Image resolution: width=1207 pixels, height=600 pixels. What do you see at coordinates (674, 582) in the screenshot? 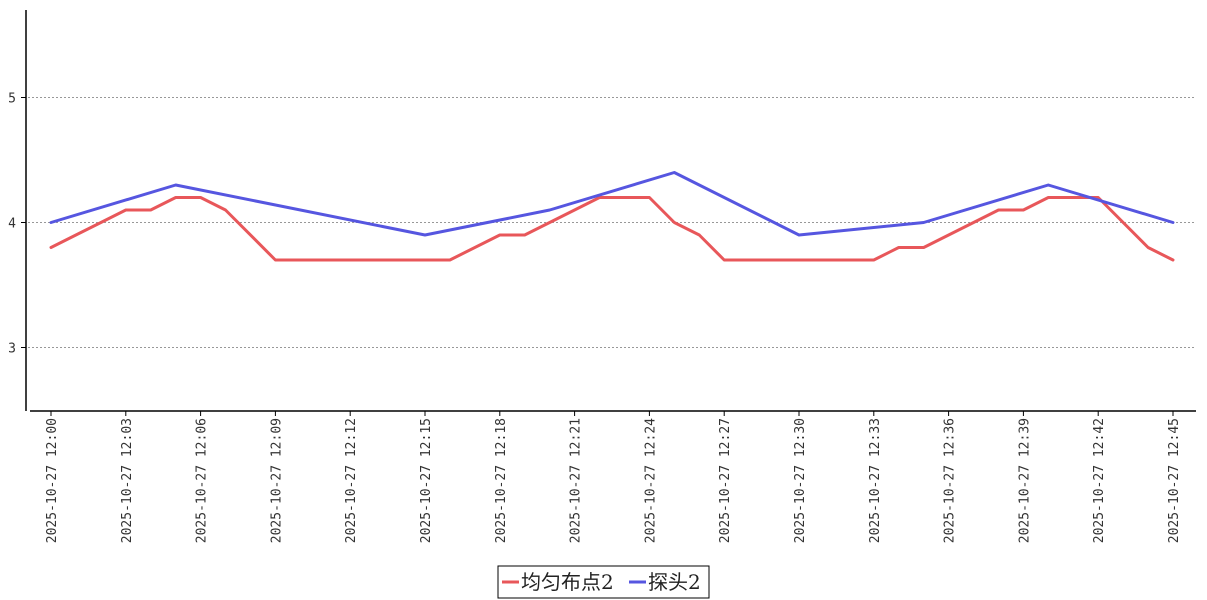
I see `legend-label-series-1: 探头2` at bounding box center [674, 582].